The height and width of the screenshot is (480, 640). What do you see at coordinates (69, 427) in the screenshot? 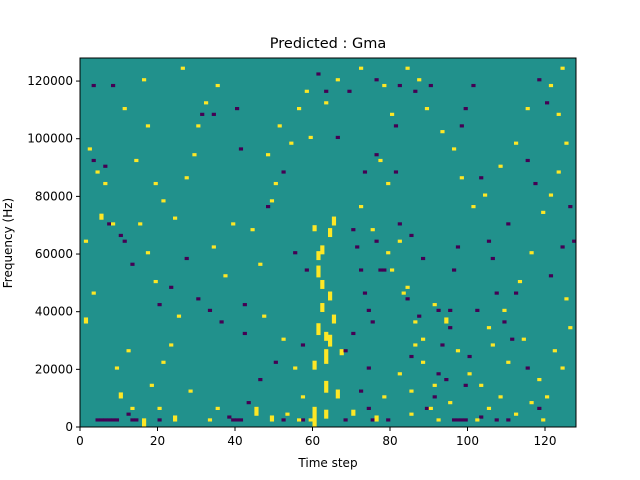
I see `y-tick-label: 0` at bounding box center [69, 427].